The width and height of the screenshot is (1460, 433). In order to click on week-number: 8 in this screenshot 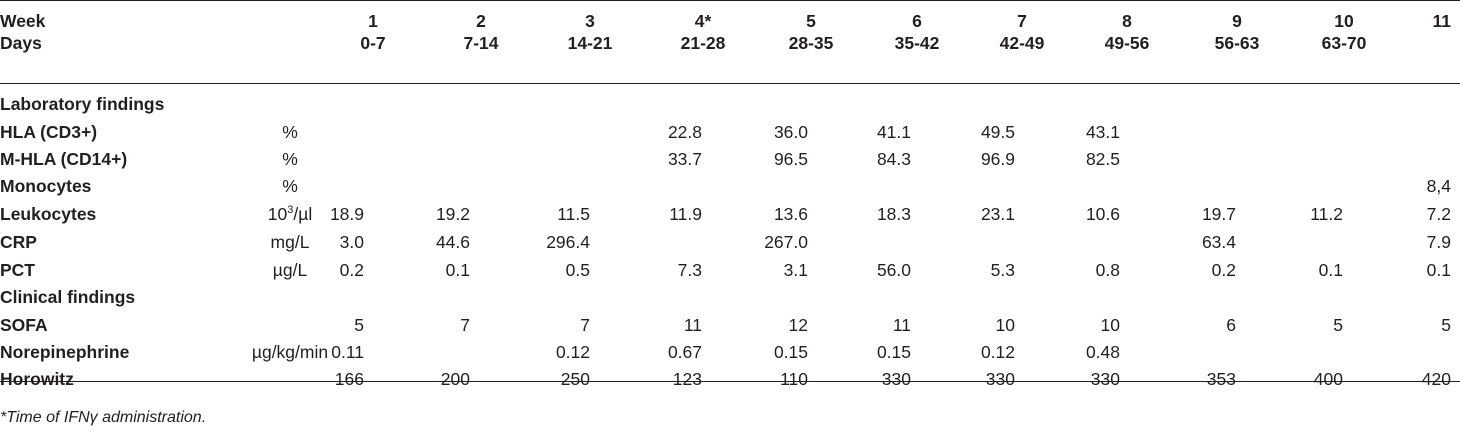, I will do `click(1127, 21)`.